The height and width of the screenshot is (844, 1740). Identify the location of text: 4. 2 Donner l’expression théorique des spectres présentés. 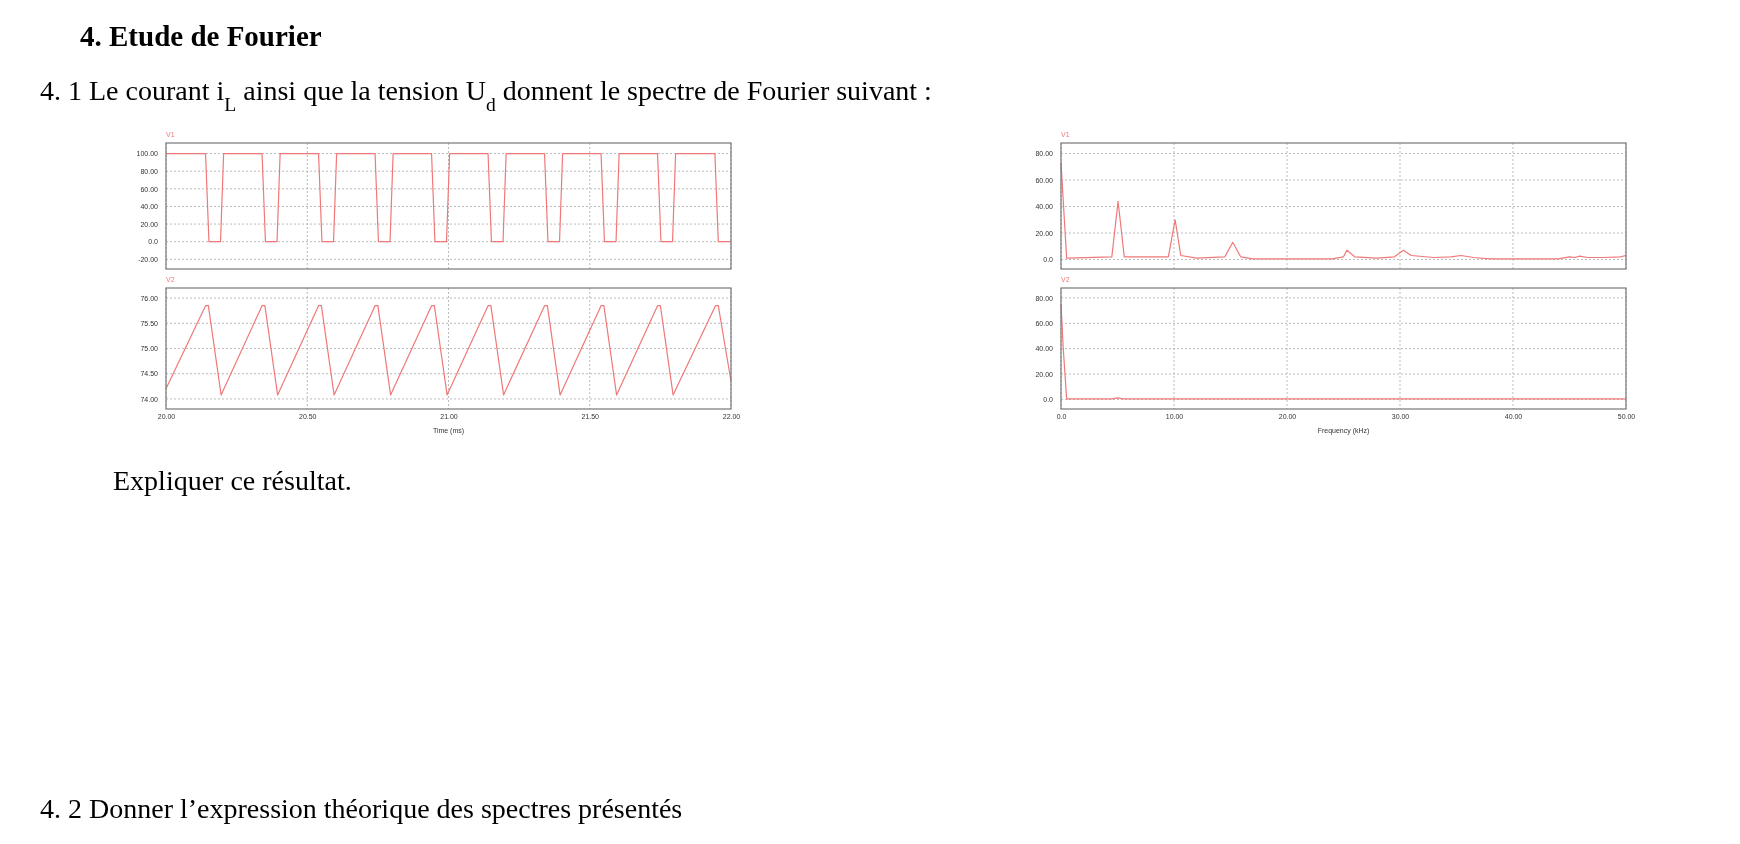
(361, 808).